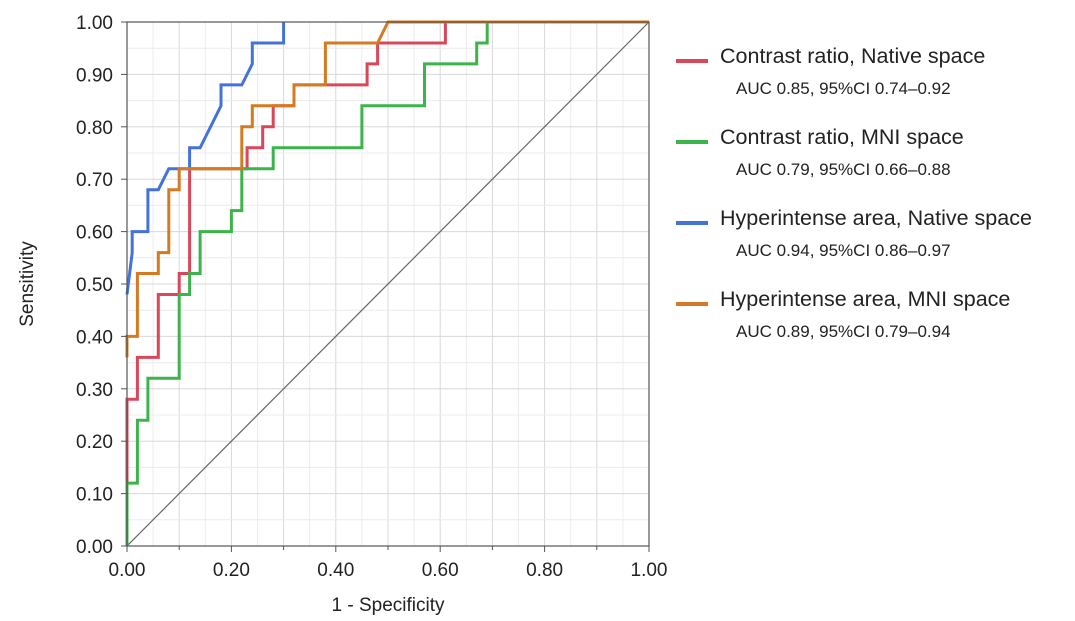 This screenshot has width=1075, height=621. I want to click on y-tick-label: 0.30, so click(94, 390).